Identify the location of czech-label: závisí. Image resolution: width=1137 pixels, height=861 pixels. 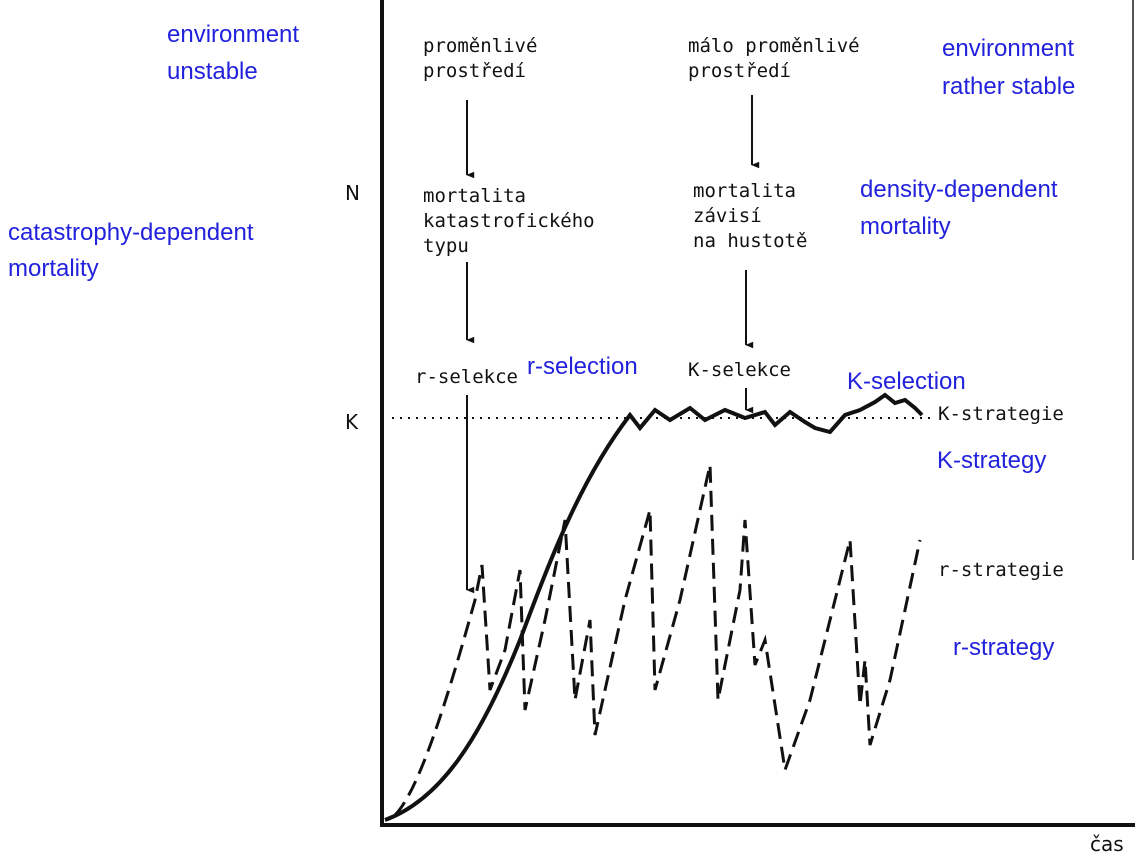
(727, 216).